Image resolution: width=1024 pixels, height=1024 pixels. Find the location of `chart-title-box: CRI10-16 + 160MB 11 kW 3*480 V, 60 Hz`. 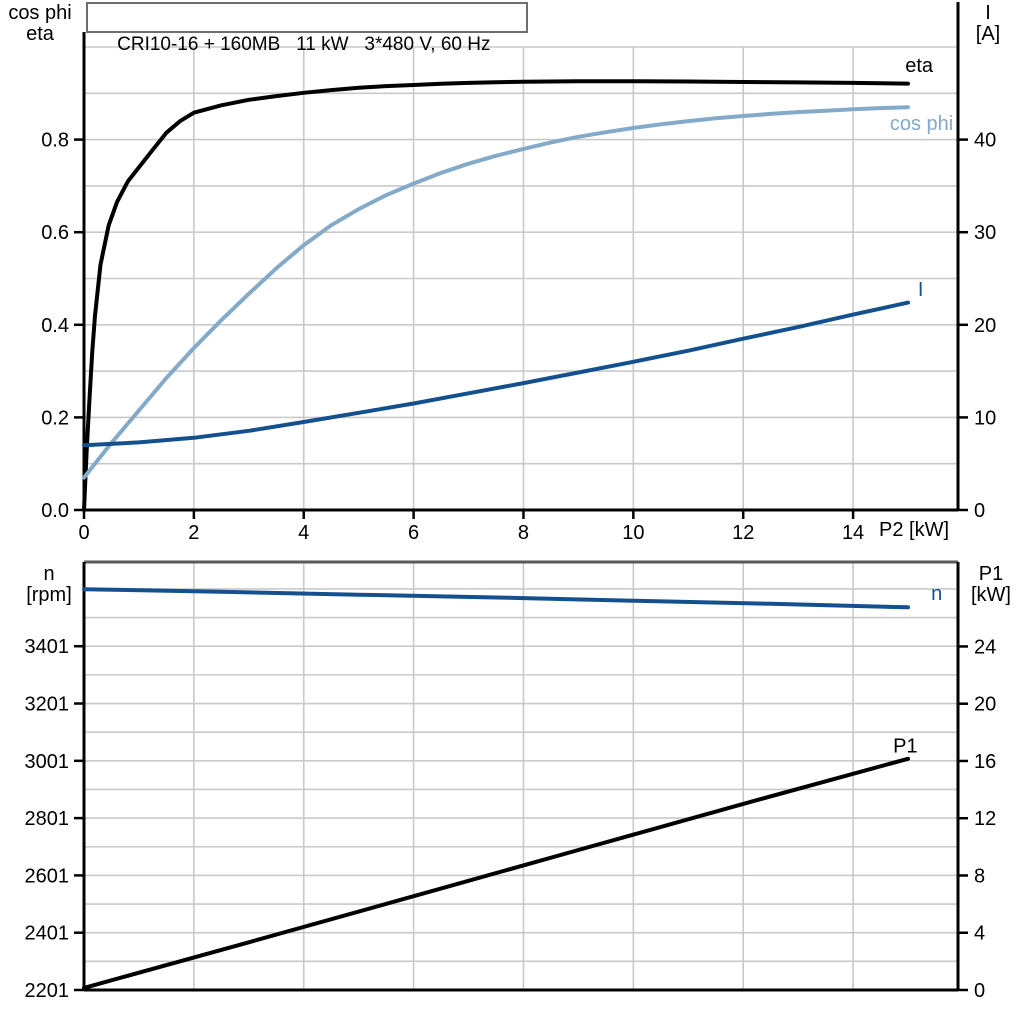

chart-title-box: CRI10-16 + 160MB 11 kW 3*480 V, 60 Hz is located at coordinates (307, 28).